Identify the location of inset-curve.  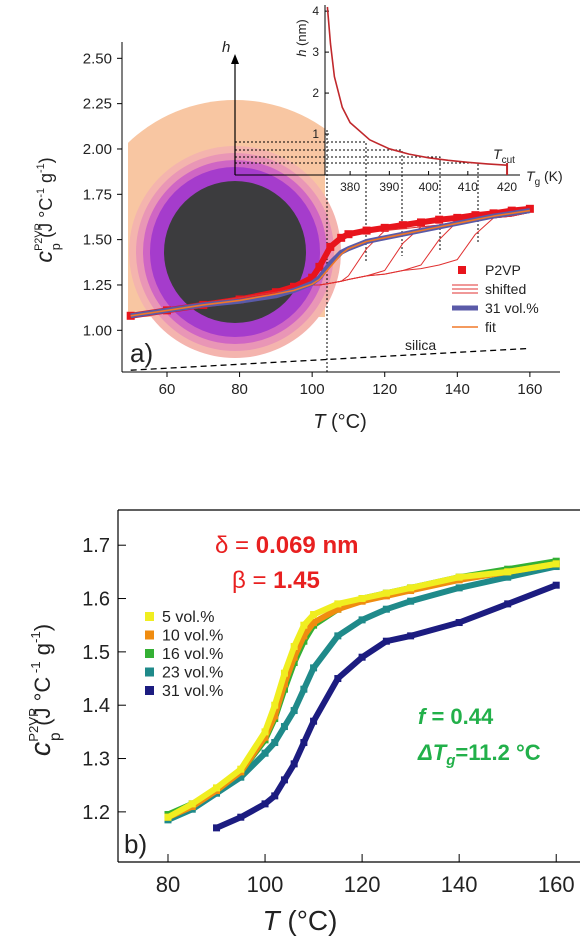
(417, 86).